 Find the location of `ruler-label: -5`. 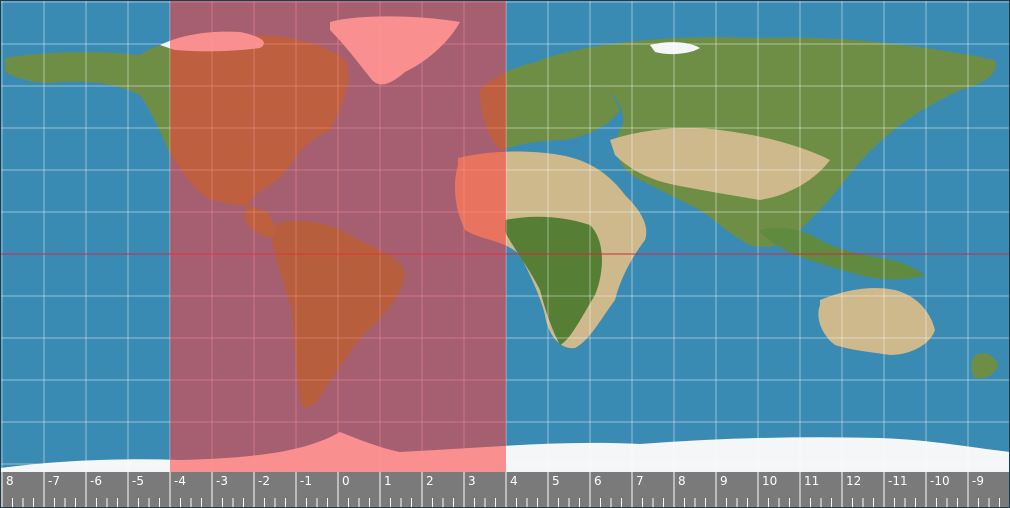

ruler-label: -5 is located at coordinates (138, 481).